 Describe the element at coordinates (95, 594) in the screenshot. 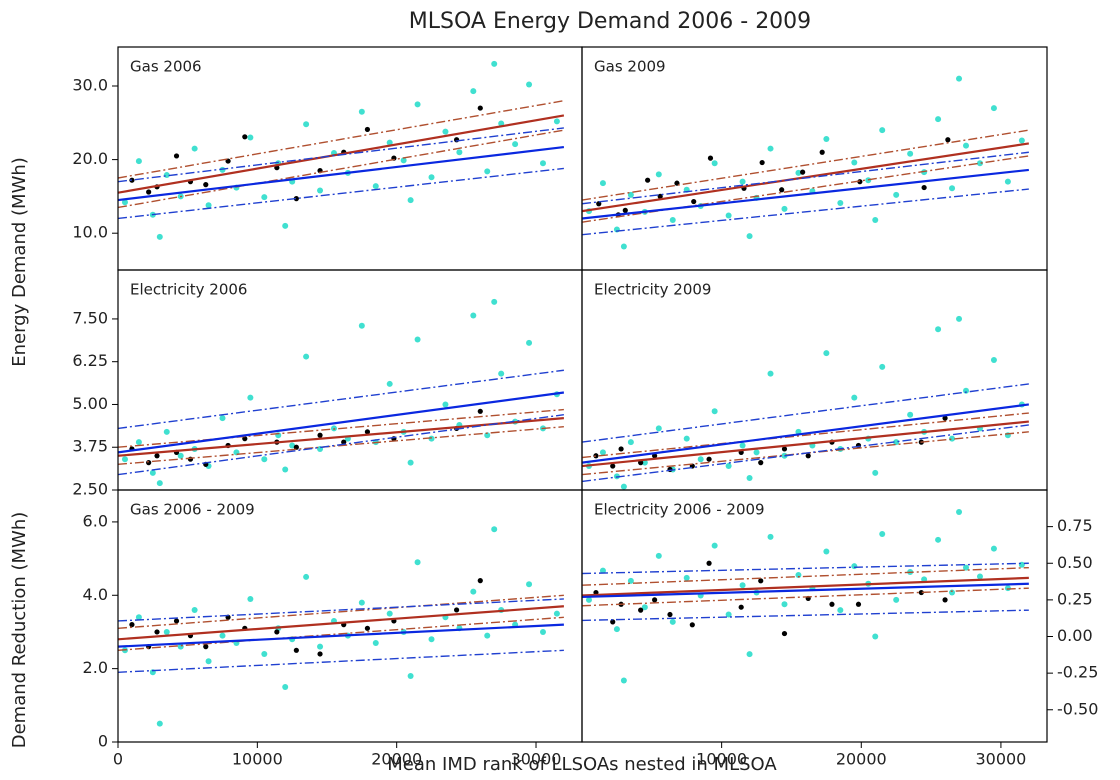

I see `y-tick-label: 4.0` at that location.